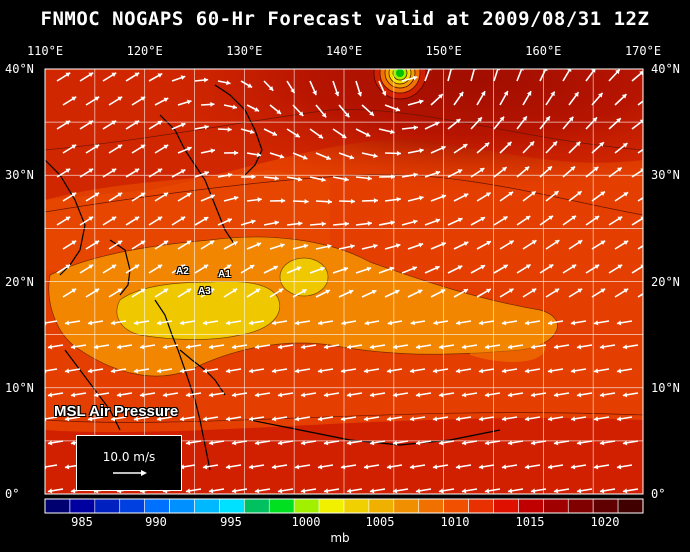 The width and height of the screenshot is (690, 552). Describe the element at coordinates (665, 282) in the screenshot. I see `latitude-label: 20°N` at that location.